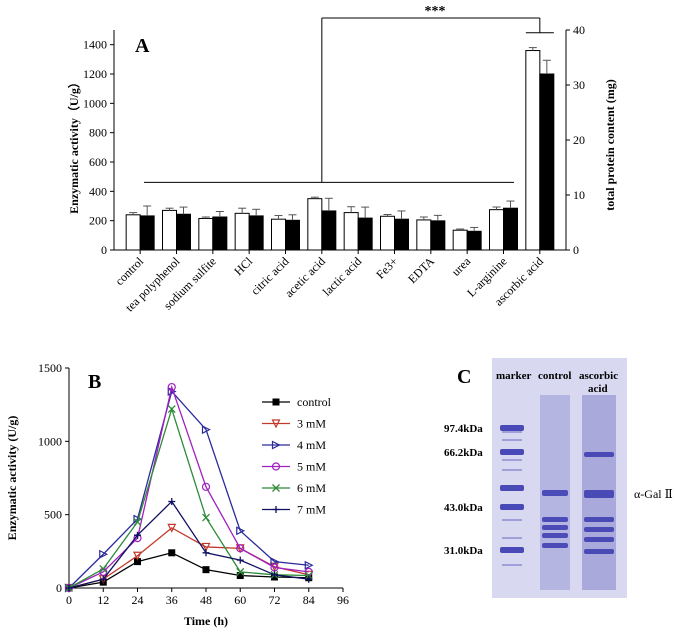 This screenshot has width=682, height=633. I want to click on panel-a-y2-tick-label: 30, so click(579, 85).